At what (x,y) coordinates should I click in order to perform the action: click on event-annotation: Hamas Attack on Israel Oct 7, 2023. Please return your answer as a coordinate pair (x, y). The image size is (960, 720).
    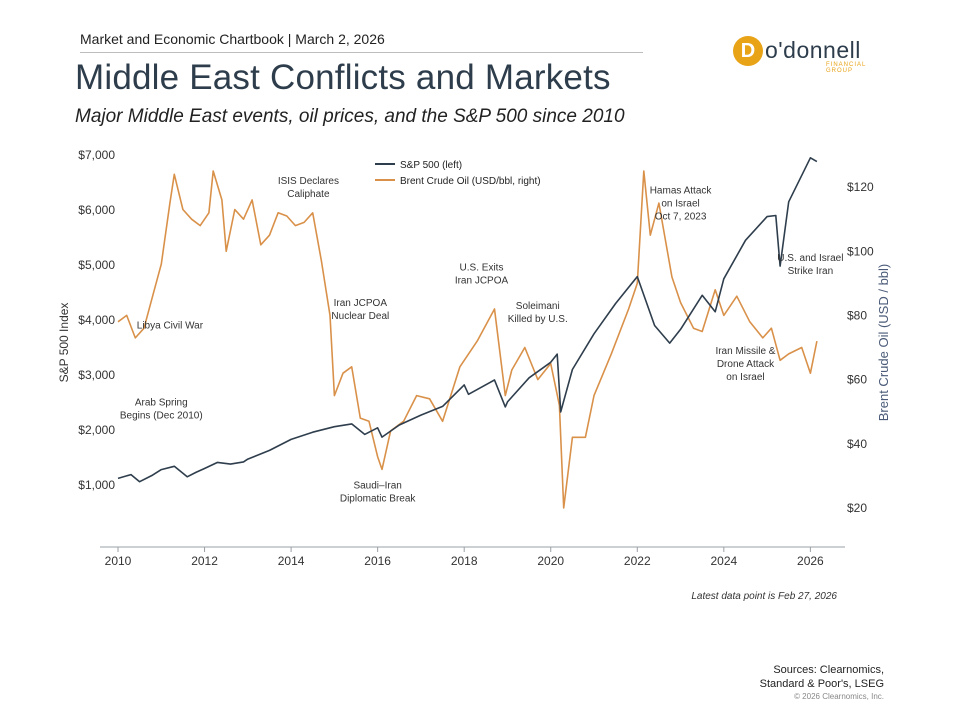
    Looking at the image, I should click on (681, 204).